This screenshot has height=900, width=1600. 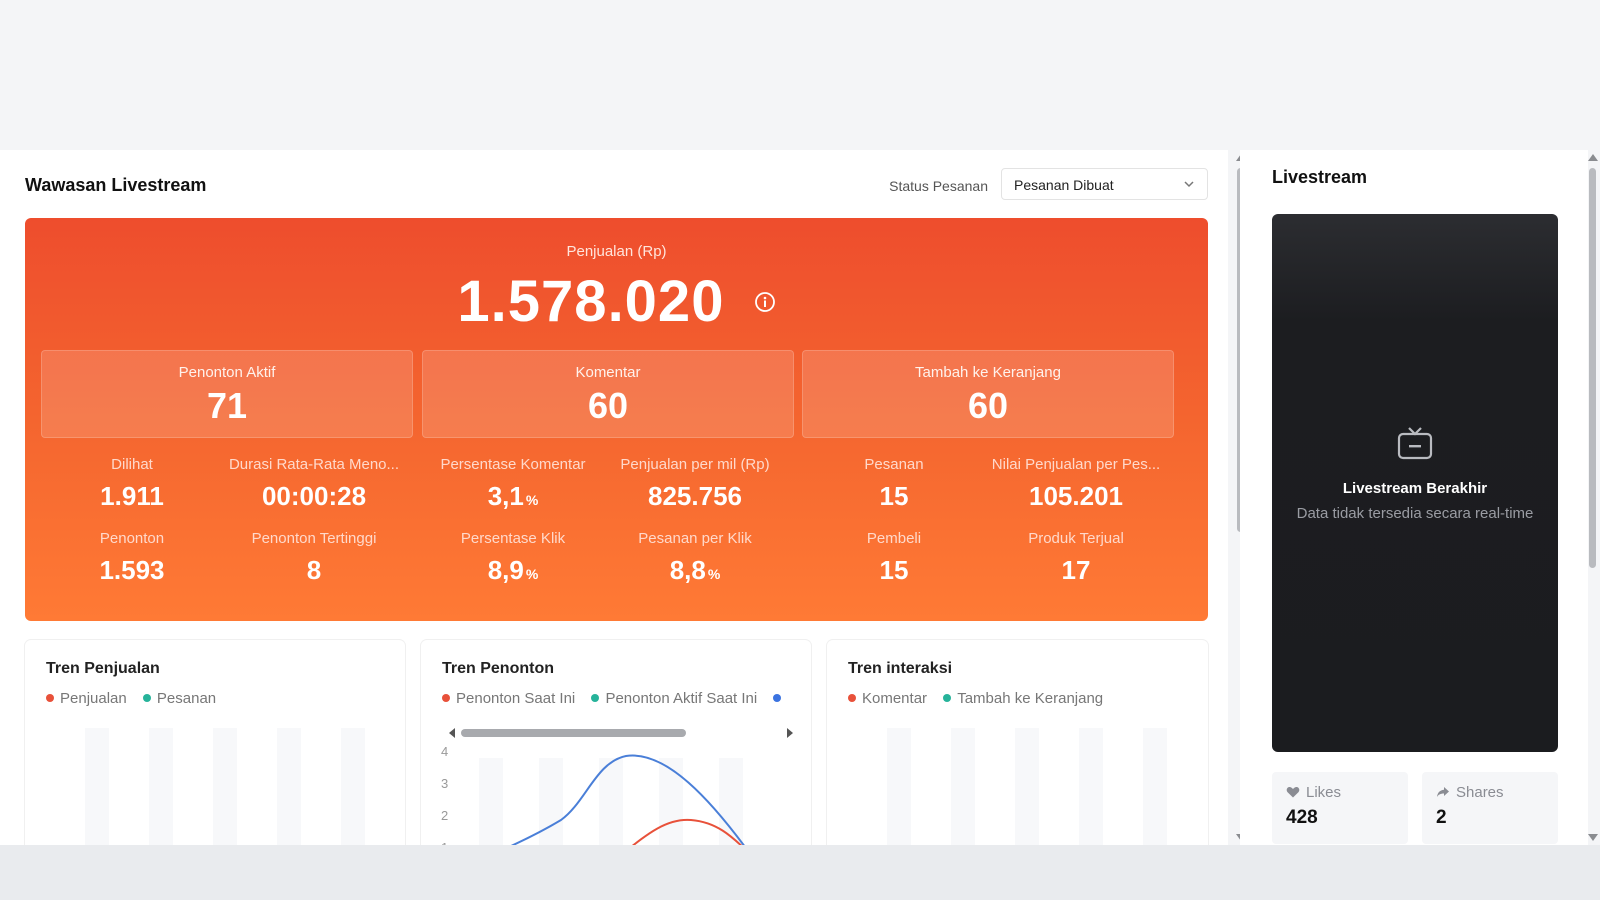 What do you see at coordinates (894, 484) in the screenshot?
I see `metric-orders: Pesanan 15` at bounding box center [894, 484].